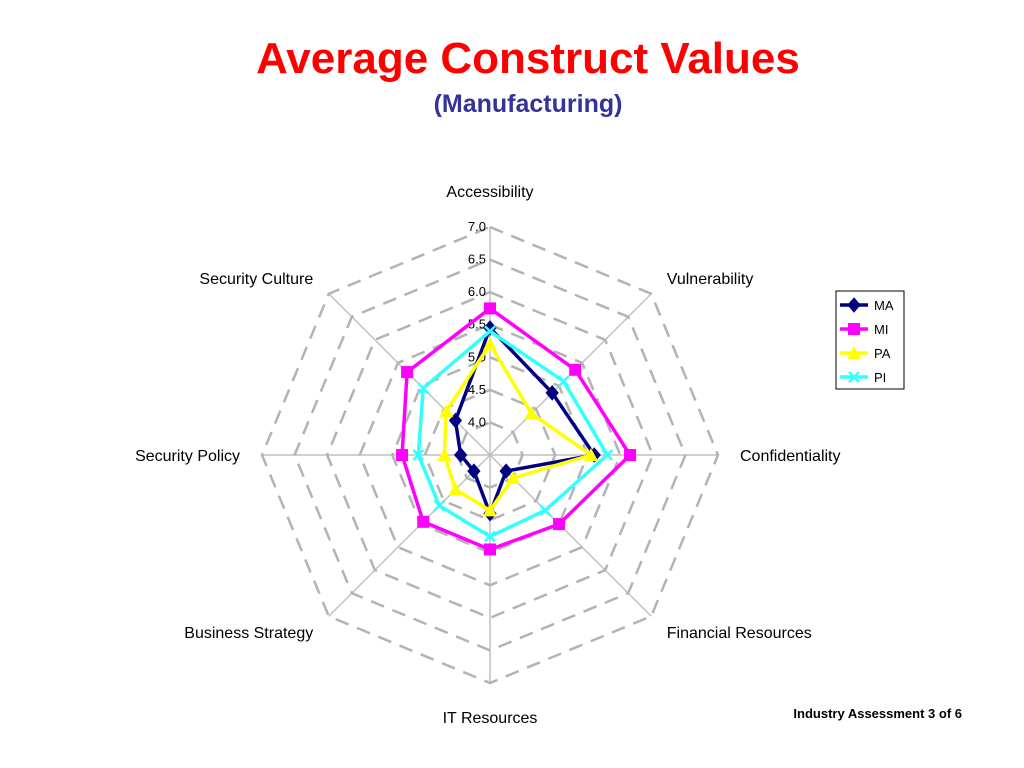 The width and height of the screenshot is (1024, 768). Describe the element at coordinates (256, 279) in the screenshot. I see `category-label: Security Culture` at that location.